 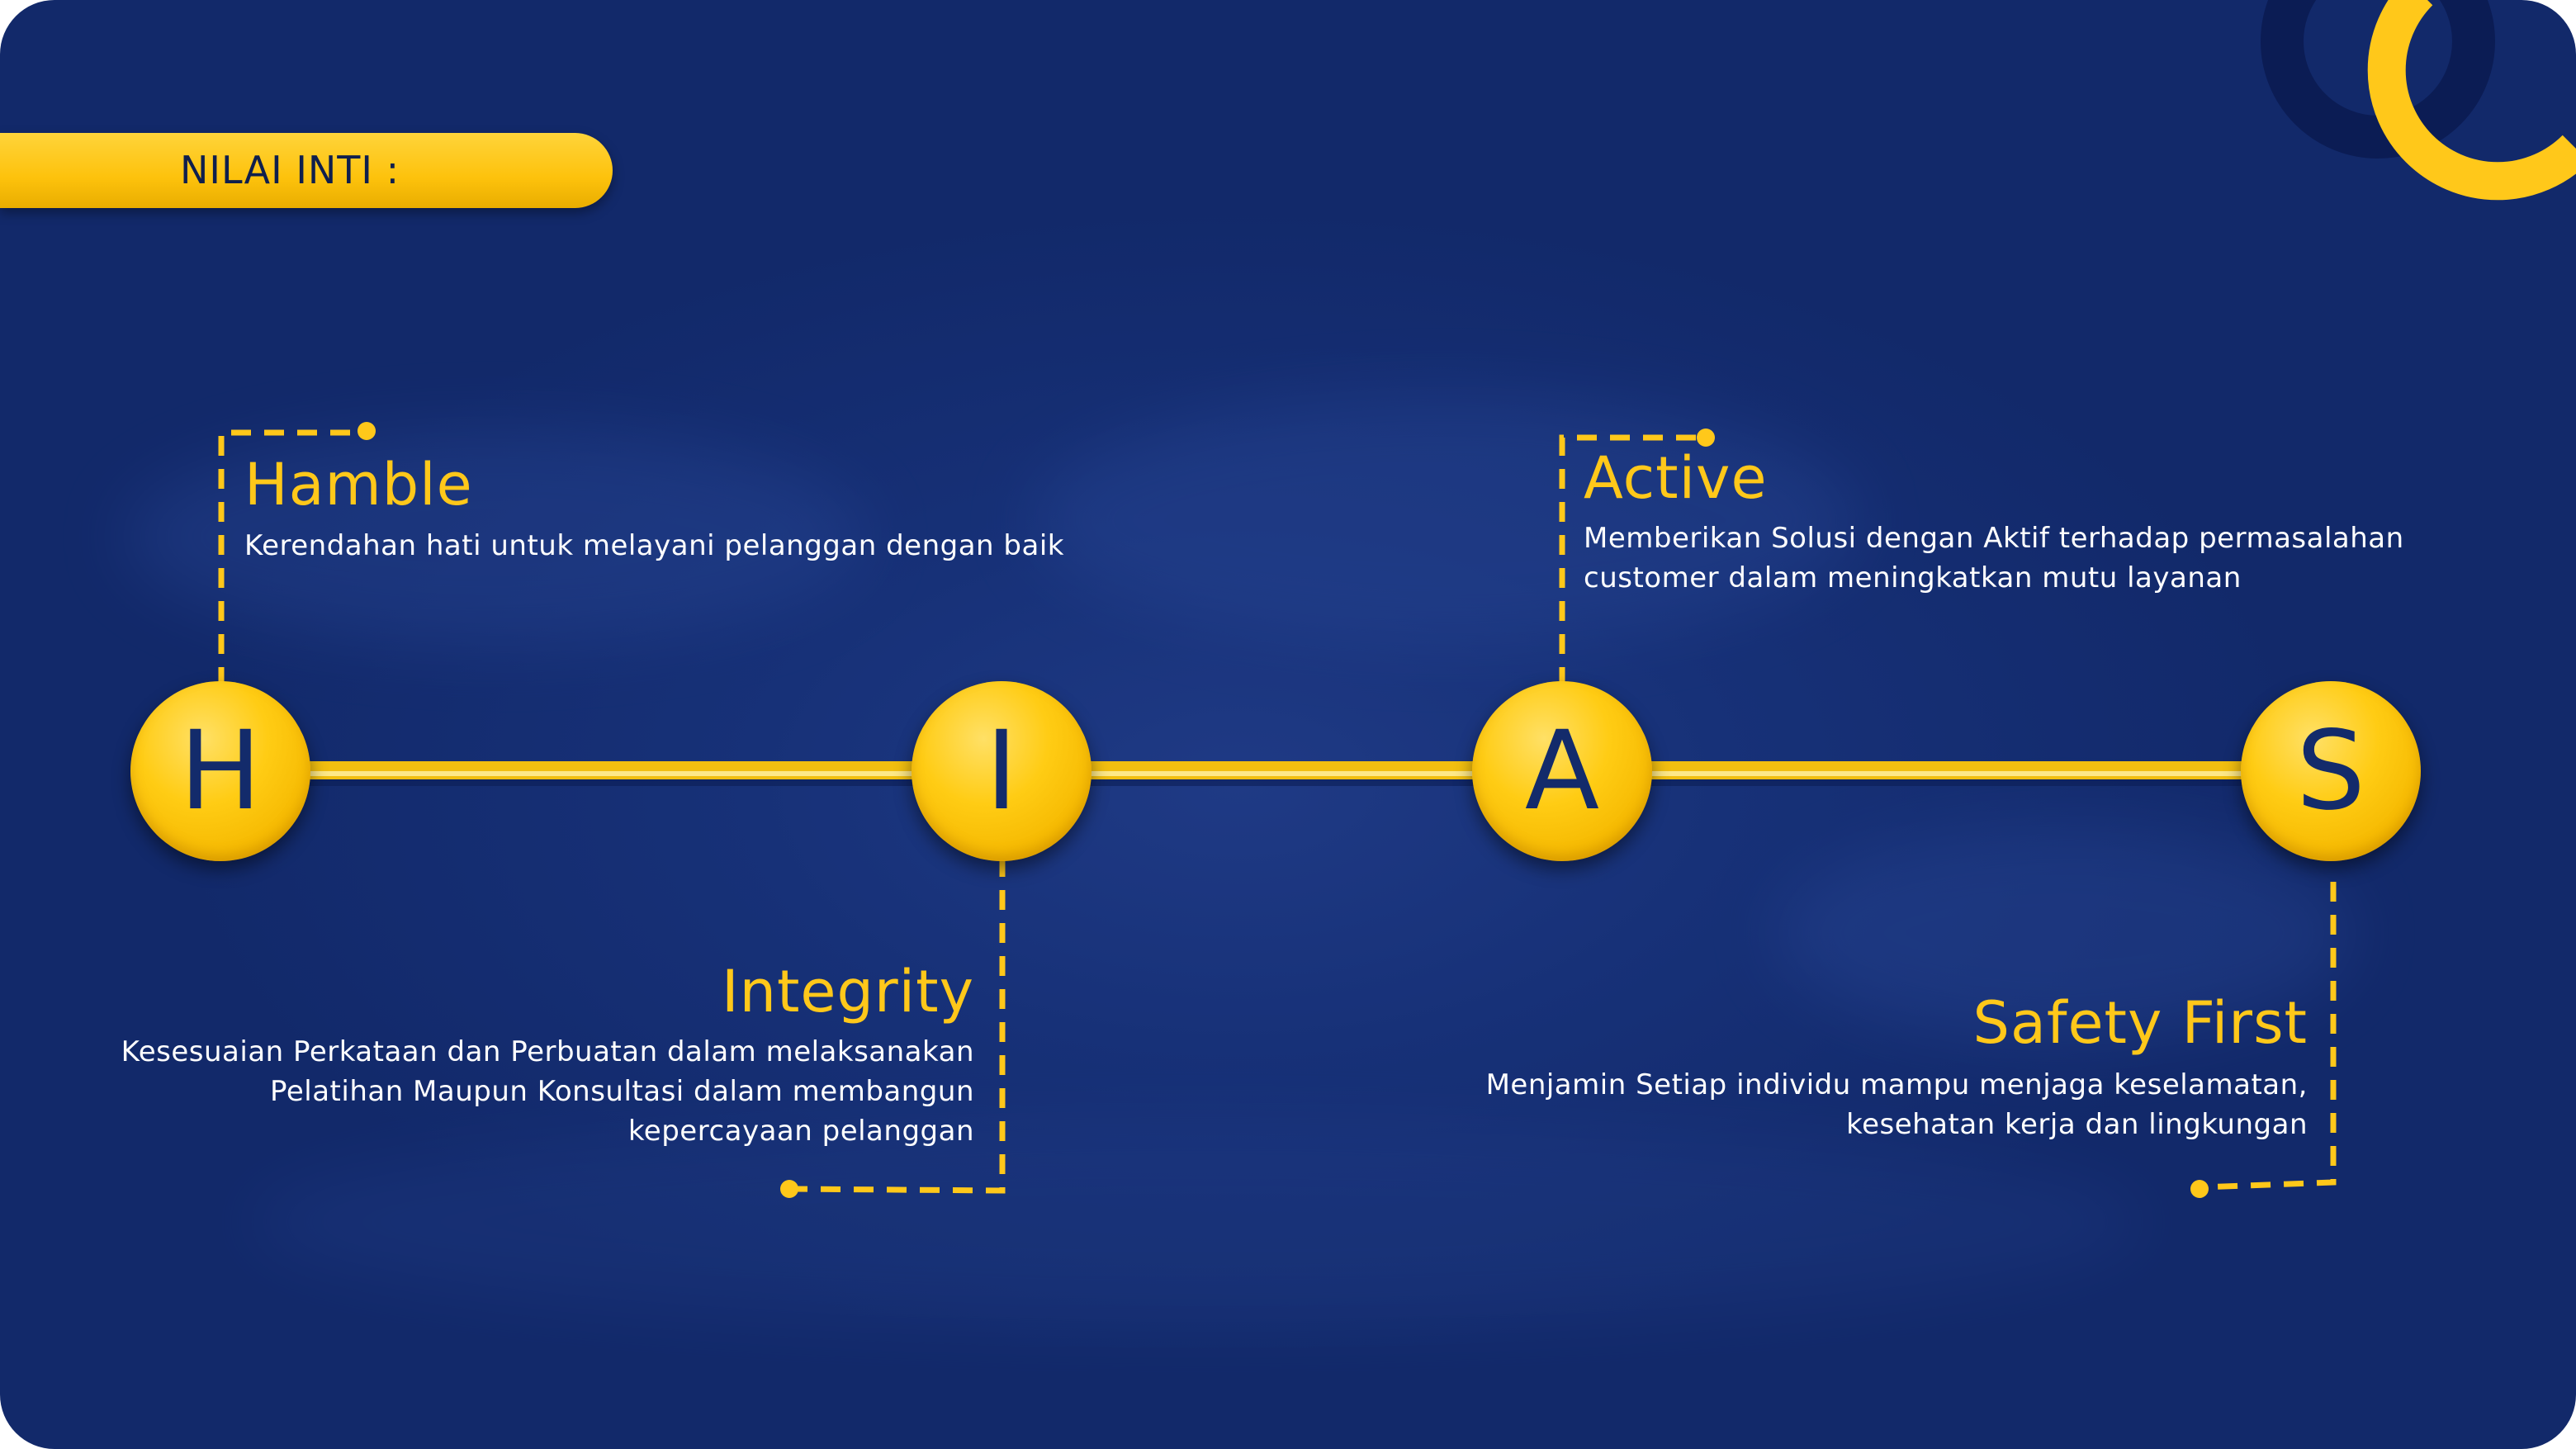 I want to click on header-pill: NILAI INTI :, so click(x=306, y=170).